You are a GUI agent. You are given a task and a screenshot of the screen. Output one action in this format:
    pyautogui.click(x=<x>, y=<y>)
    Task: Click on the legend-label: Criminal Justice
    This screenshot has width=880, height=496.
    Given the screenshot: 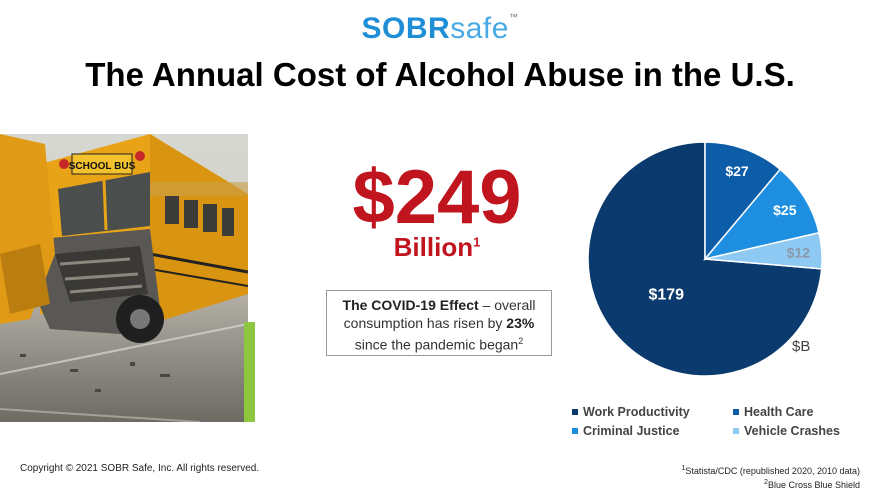 What is the action you would take?
    pyautogui.click(x=631, y=431)
    